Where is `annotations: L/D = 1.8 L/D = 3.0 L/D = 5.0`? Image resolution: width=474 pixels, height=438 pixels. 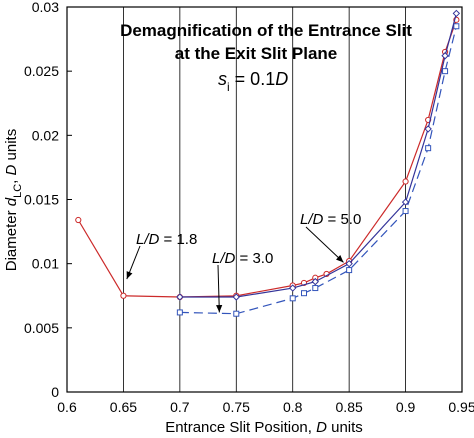
annotations: L/D = 1.8 L/D = 3.0 L/D = 5.0 is located at coordinates (243, 262).